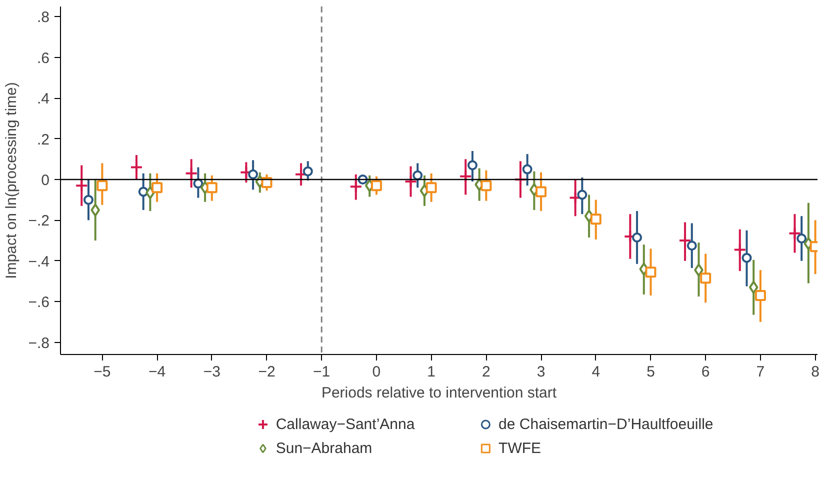 Image resolution: width=828 pixels, height=478 pixels. What do you see at coordinates (102, 372) in the screenshot?
I see `x-tick-label: −5` at bounding box center [102, 372].